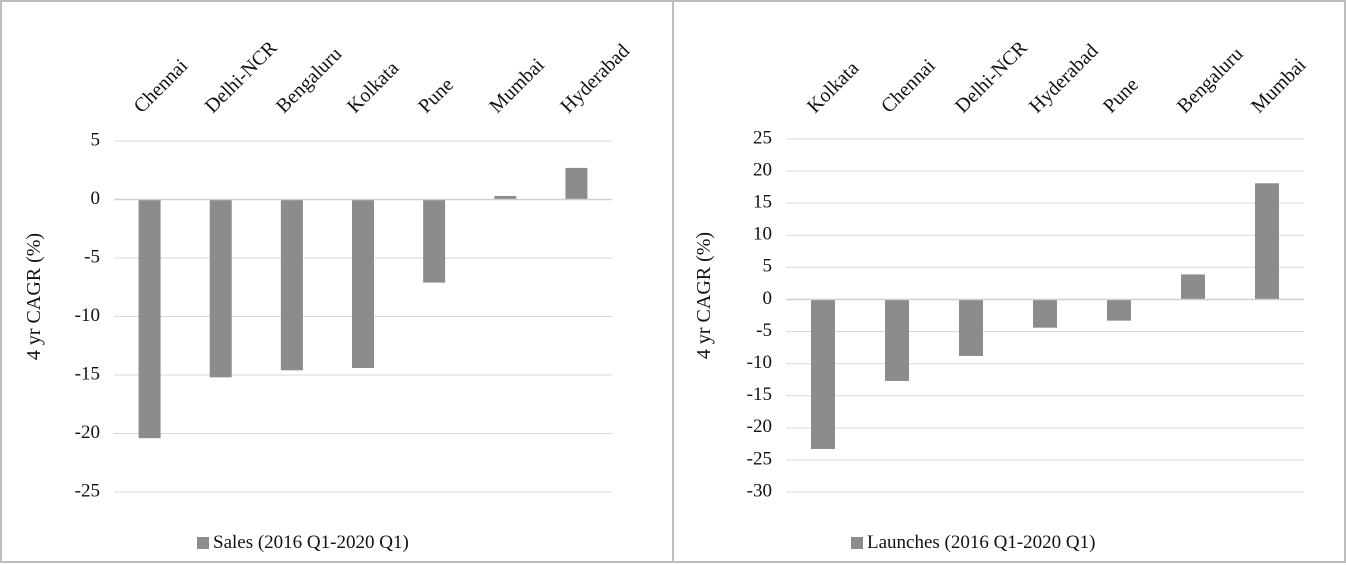 The height and width of the screenshot is (565, 1346). What do you see at coordinates (762, 234) in the screenshot?
I see `launches-y-tick-label: 10` at bounding box center [762, 234].